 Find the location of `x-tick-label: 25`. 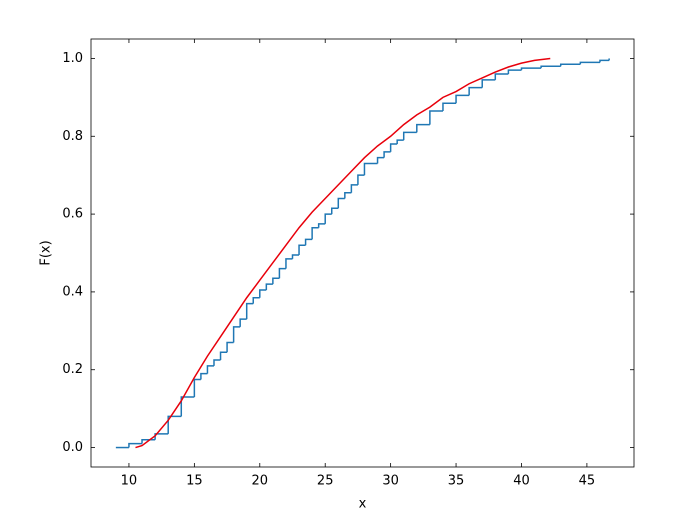

x-tick-label: 25 is located at coordinates (325, 481).